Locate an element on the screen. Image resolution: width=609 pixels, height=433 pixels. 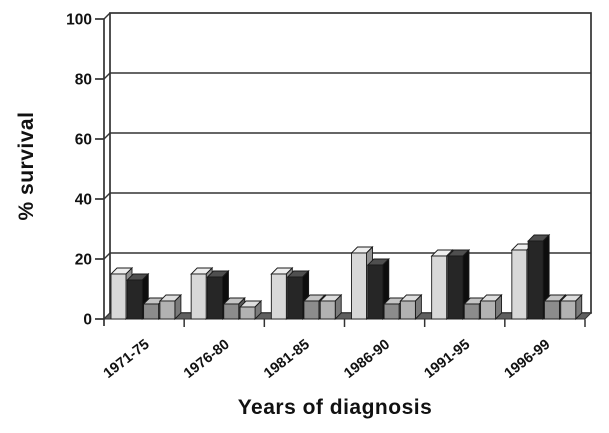
y-axis-title: % survival is located at coordinates (26, 166).